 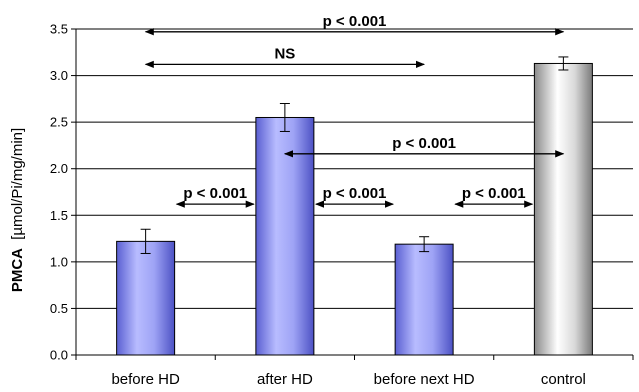 I want to click on y-axis-label: PMCA [µmol/Pi/mg/min], so click(x=17, y=210).